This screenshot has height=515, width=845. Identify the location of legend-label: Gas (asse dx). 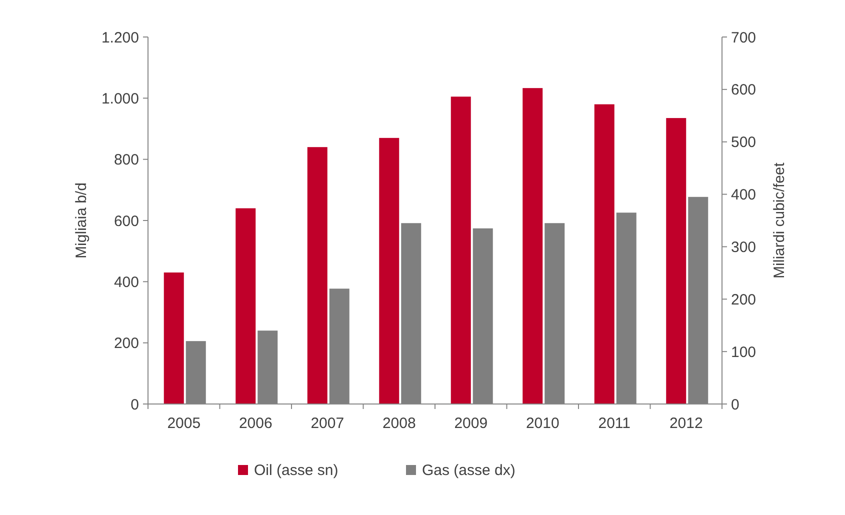
(469, 470).